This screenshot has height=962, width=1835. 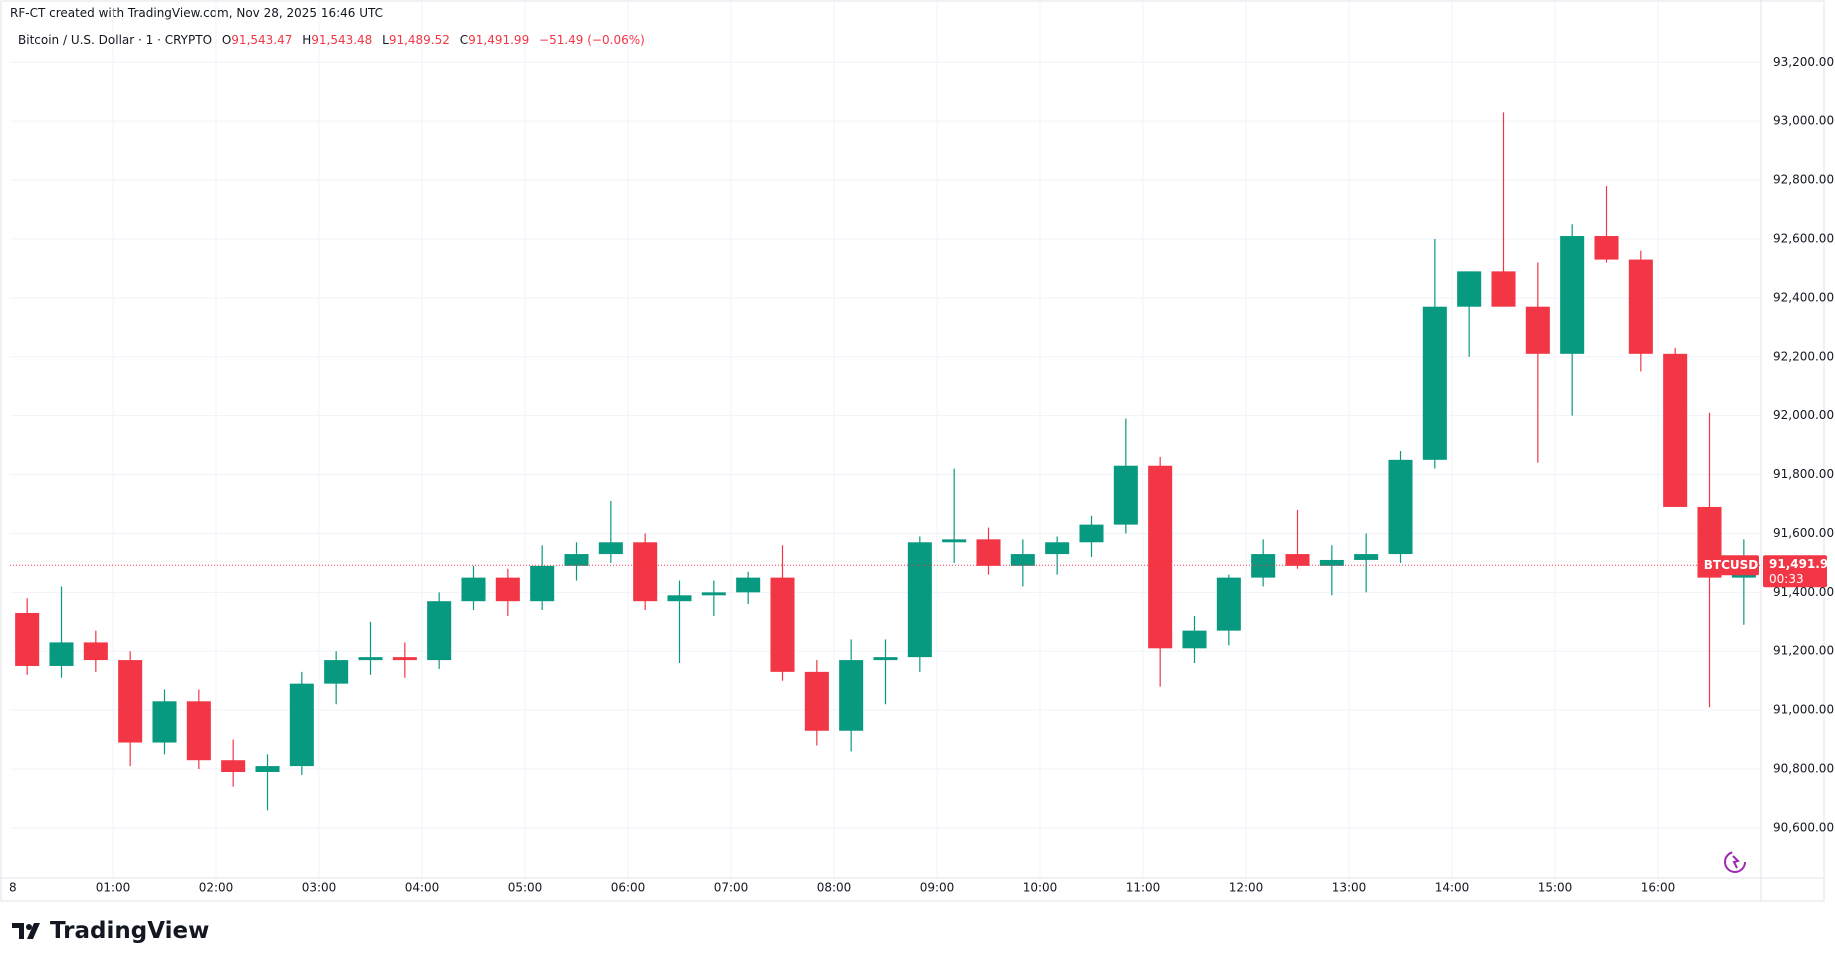 What do you see at coordinates (464, 40) in the screenshot?
I see `c-label: C` at bounding box center [464, 40].